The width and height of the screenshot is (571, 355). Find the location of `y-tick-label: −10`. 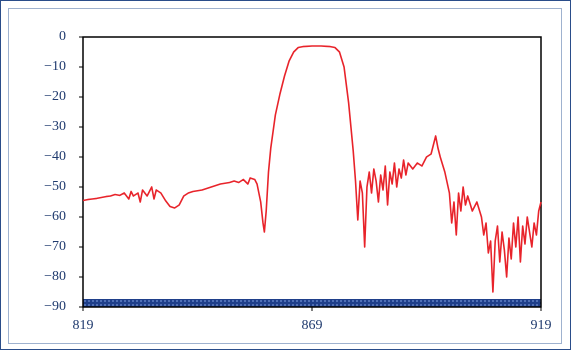

y-tick-label: −10 is located at coordinates (55, 66).